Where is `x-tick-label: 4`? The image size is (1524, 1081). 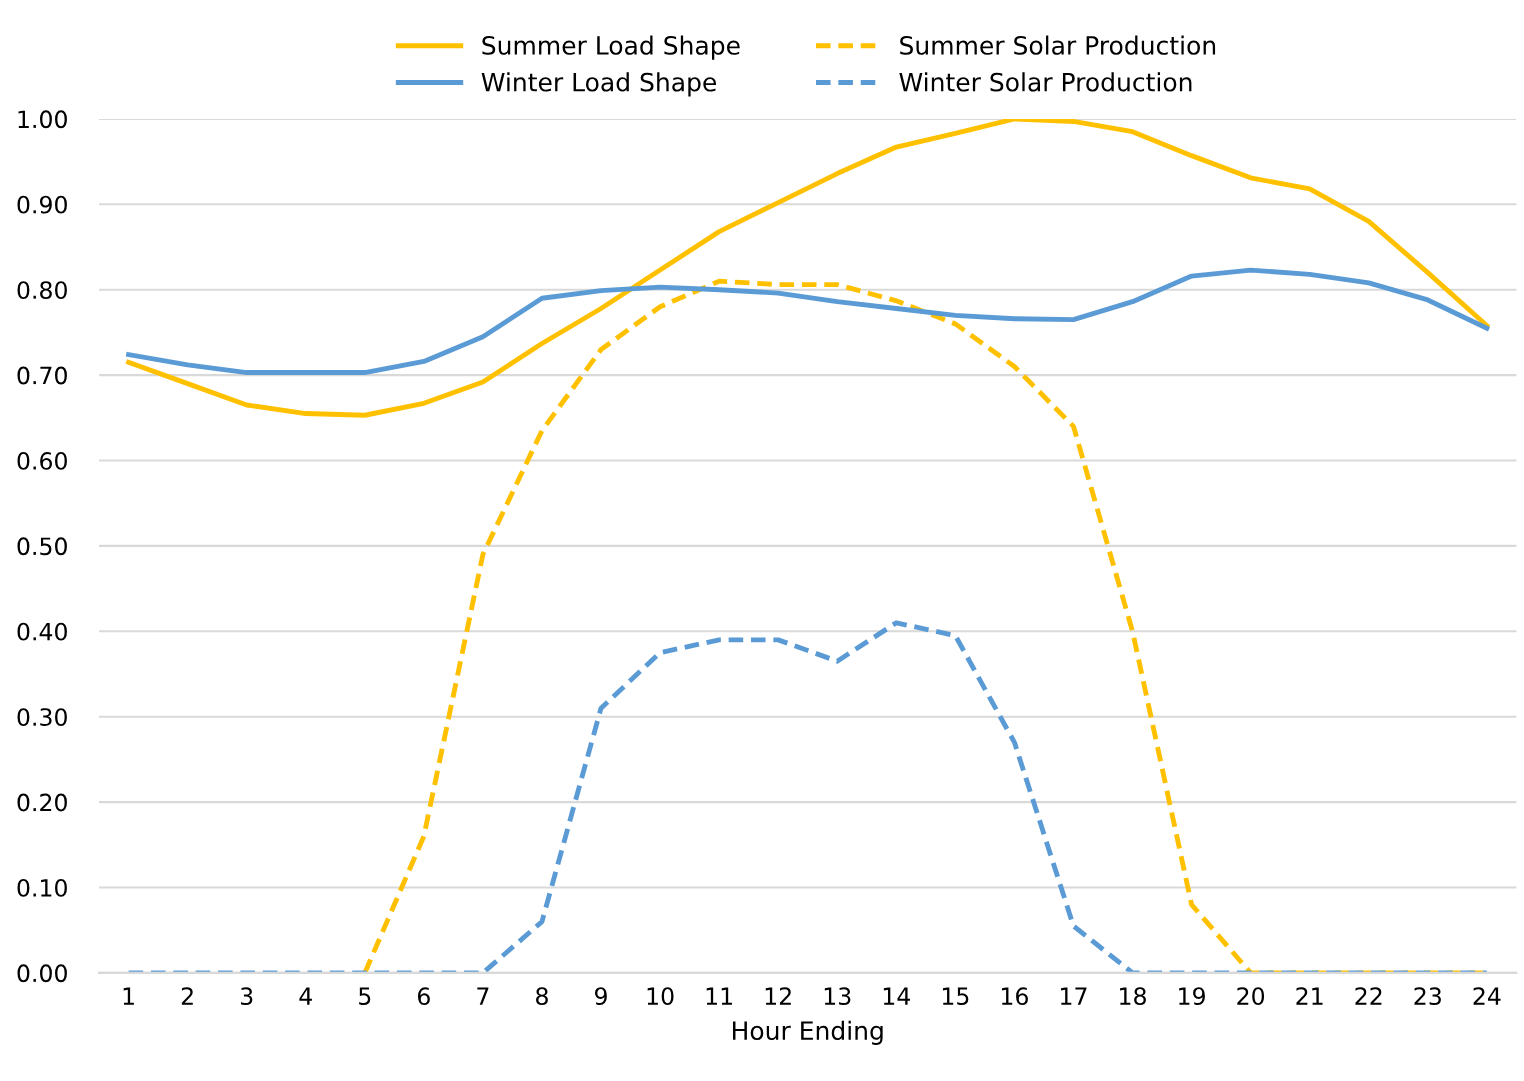
x-tick-label: 4 is located at coordinates (305, 996).